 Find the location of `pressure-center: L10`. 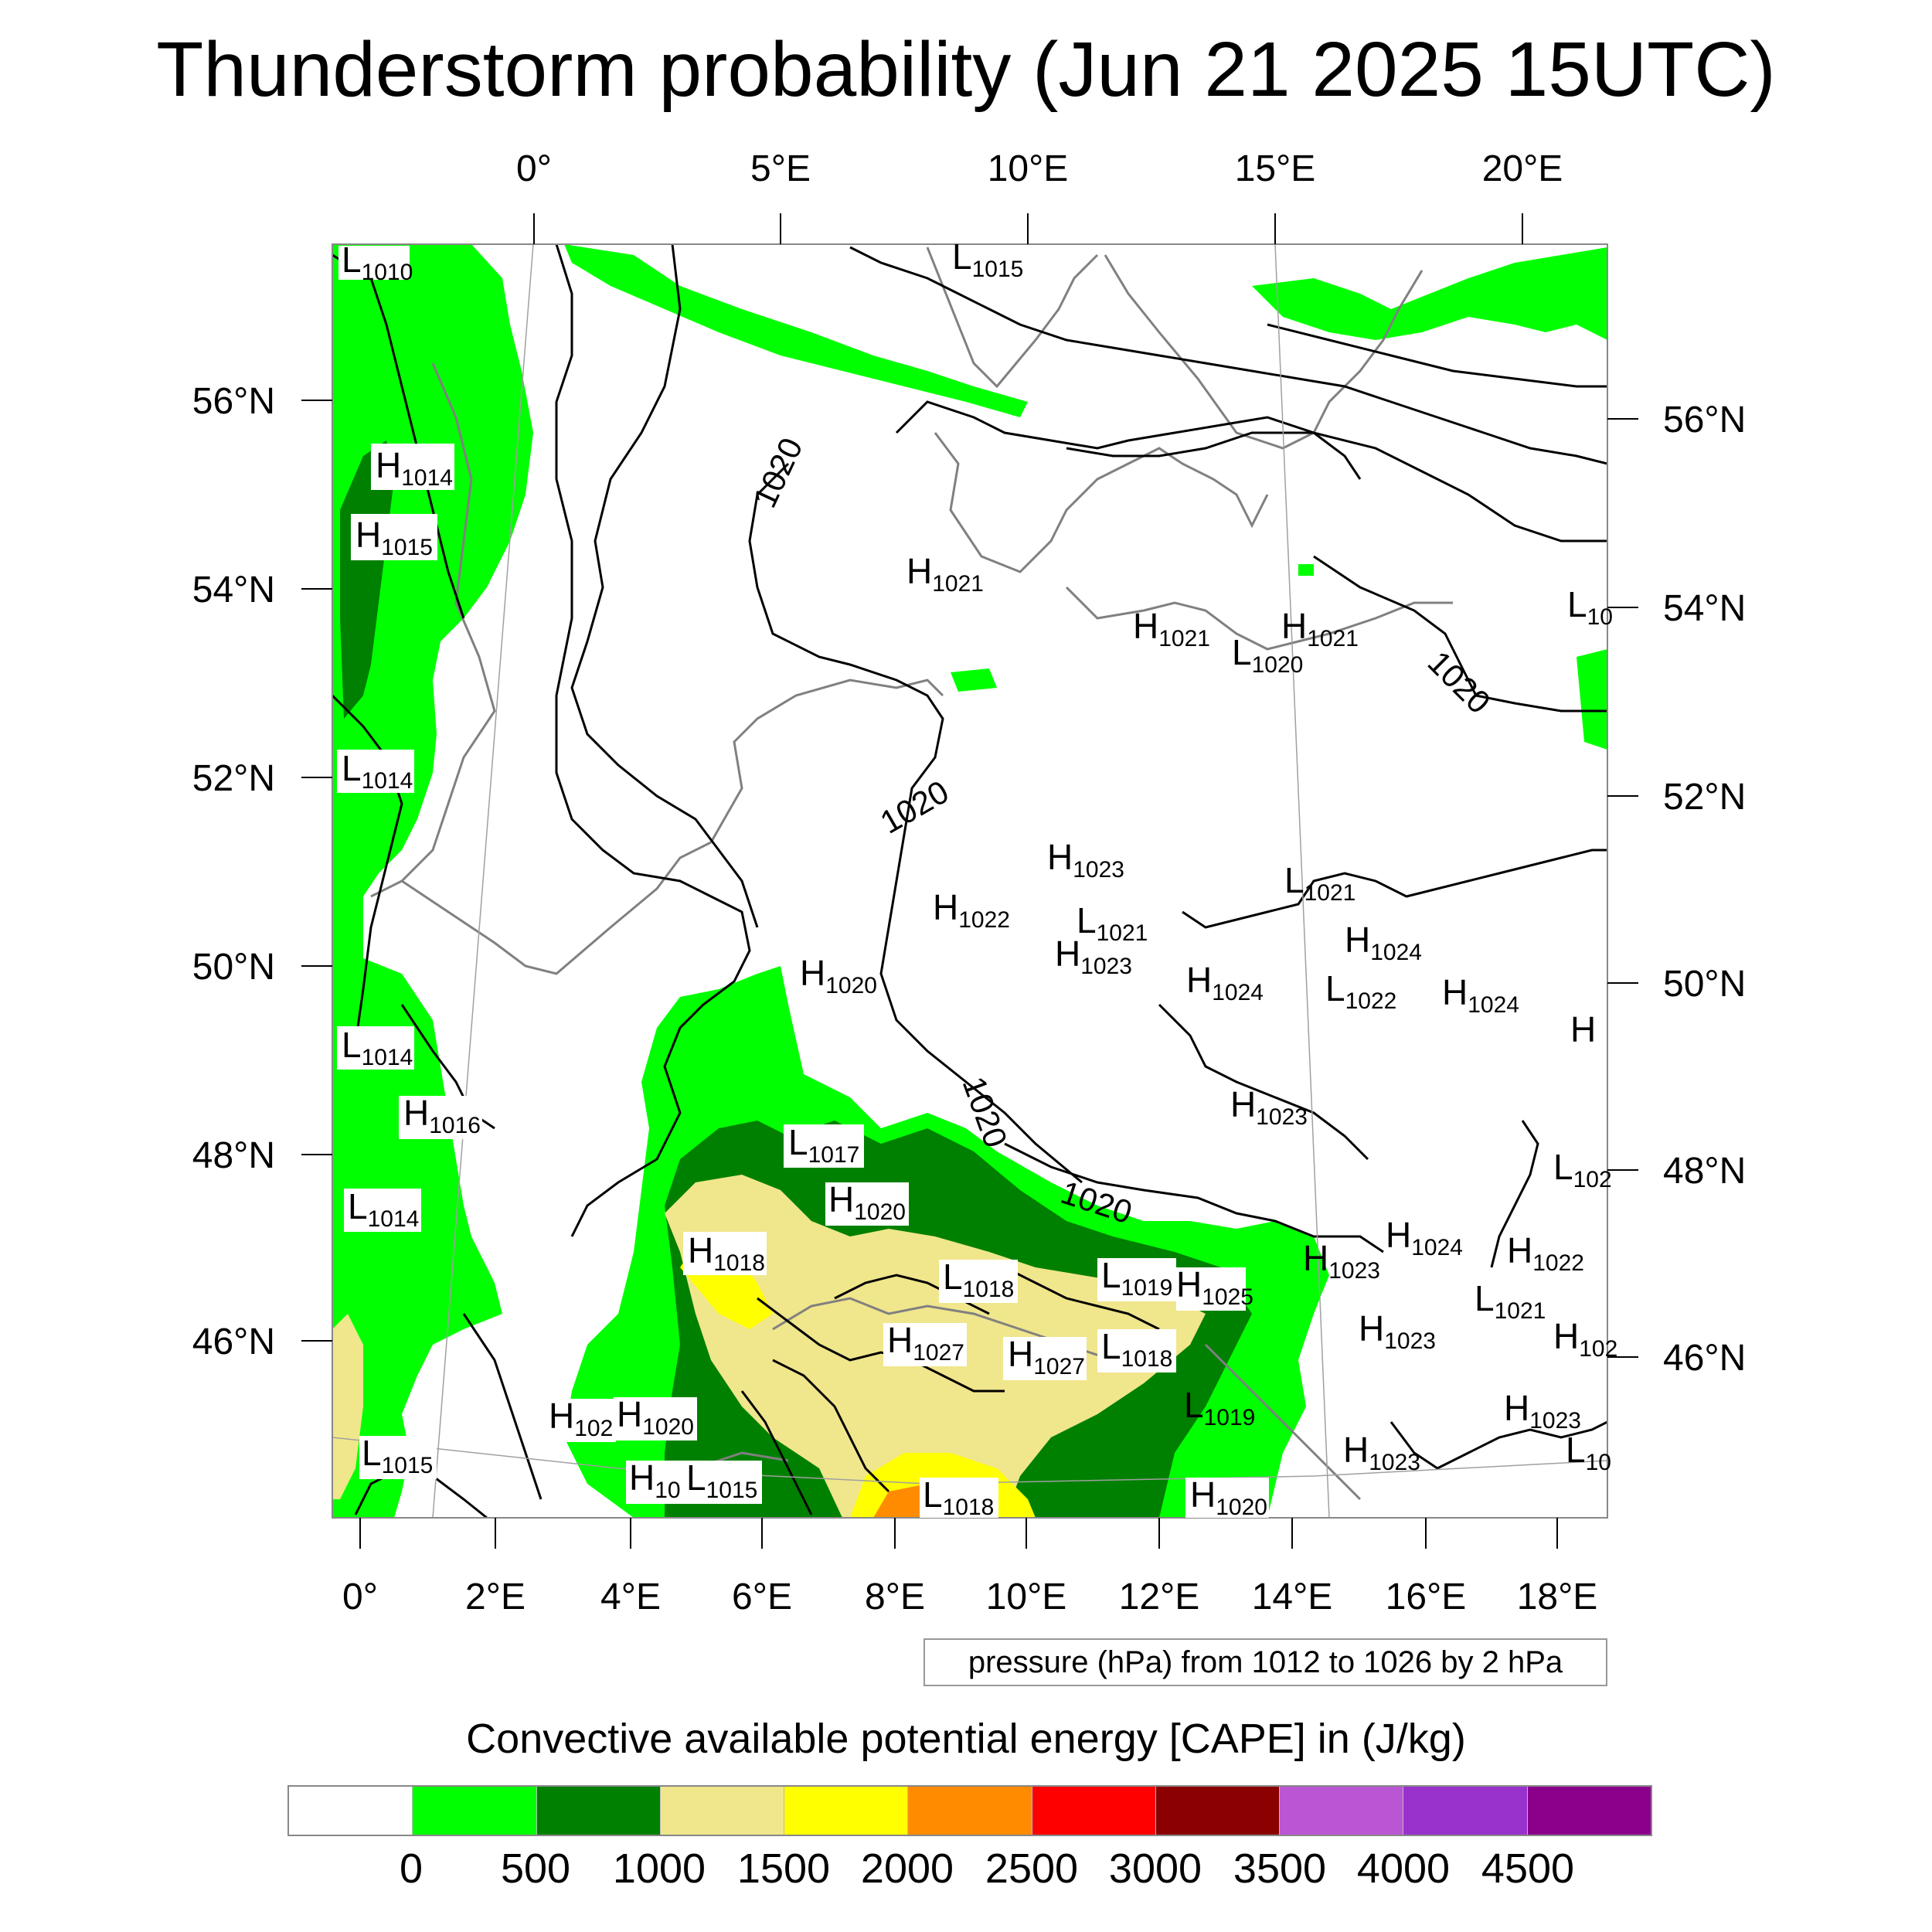

pressure-center: L10 is located at coordinates (1588, 1453).